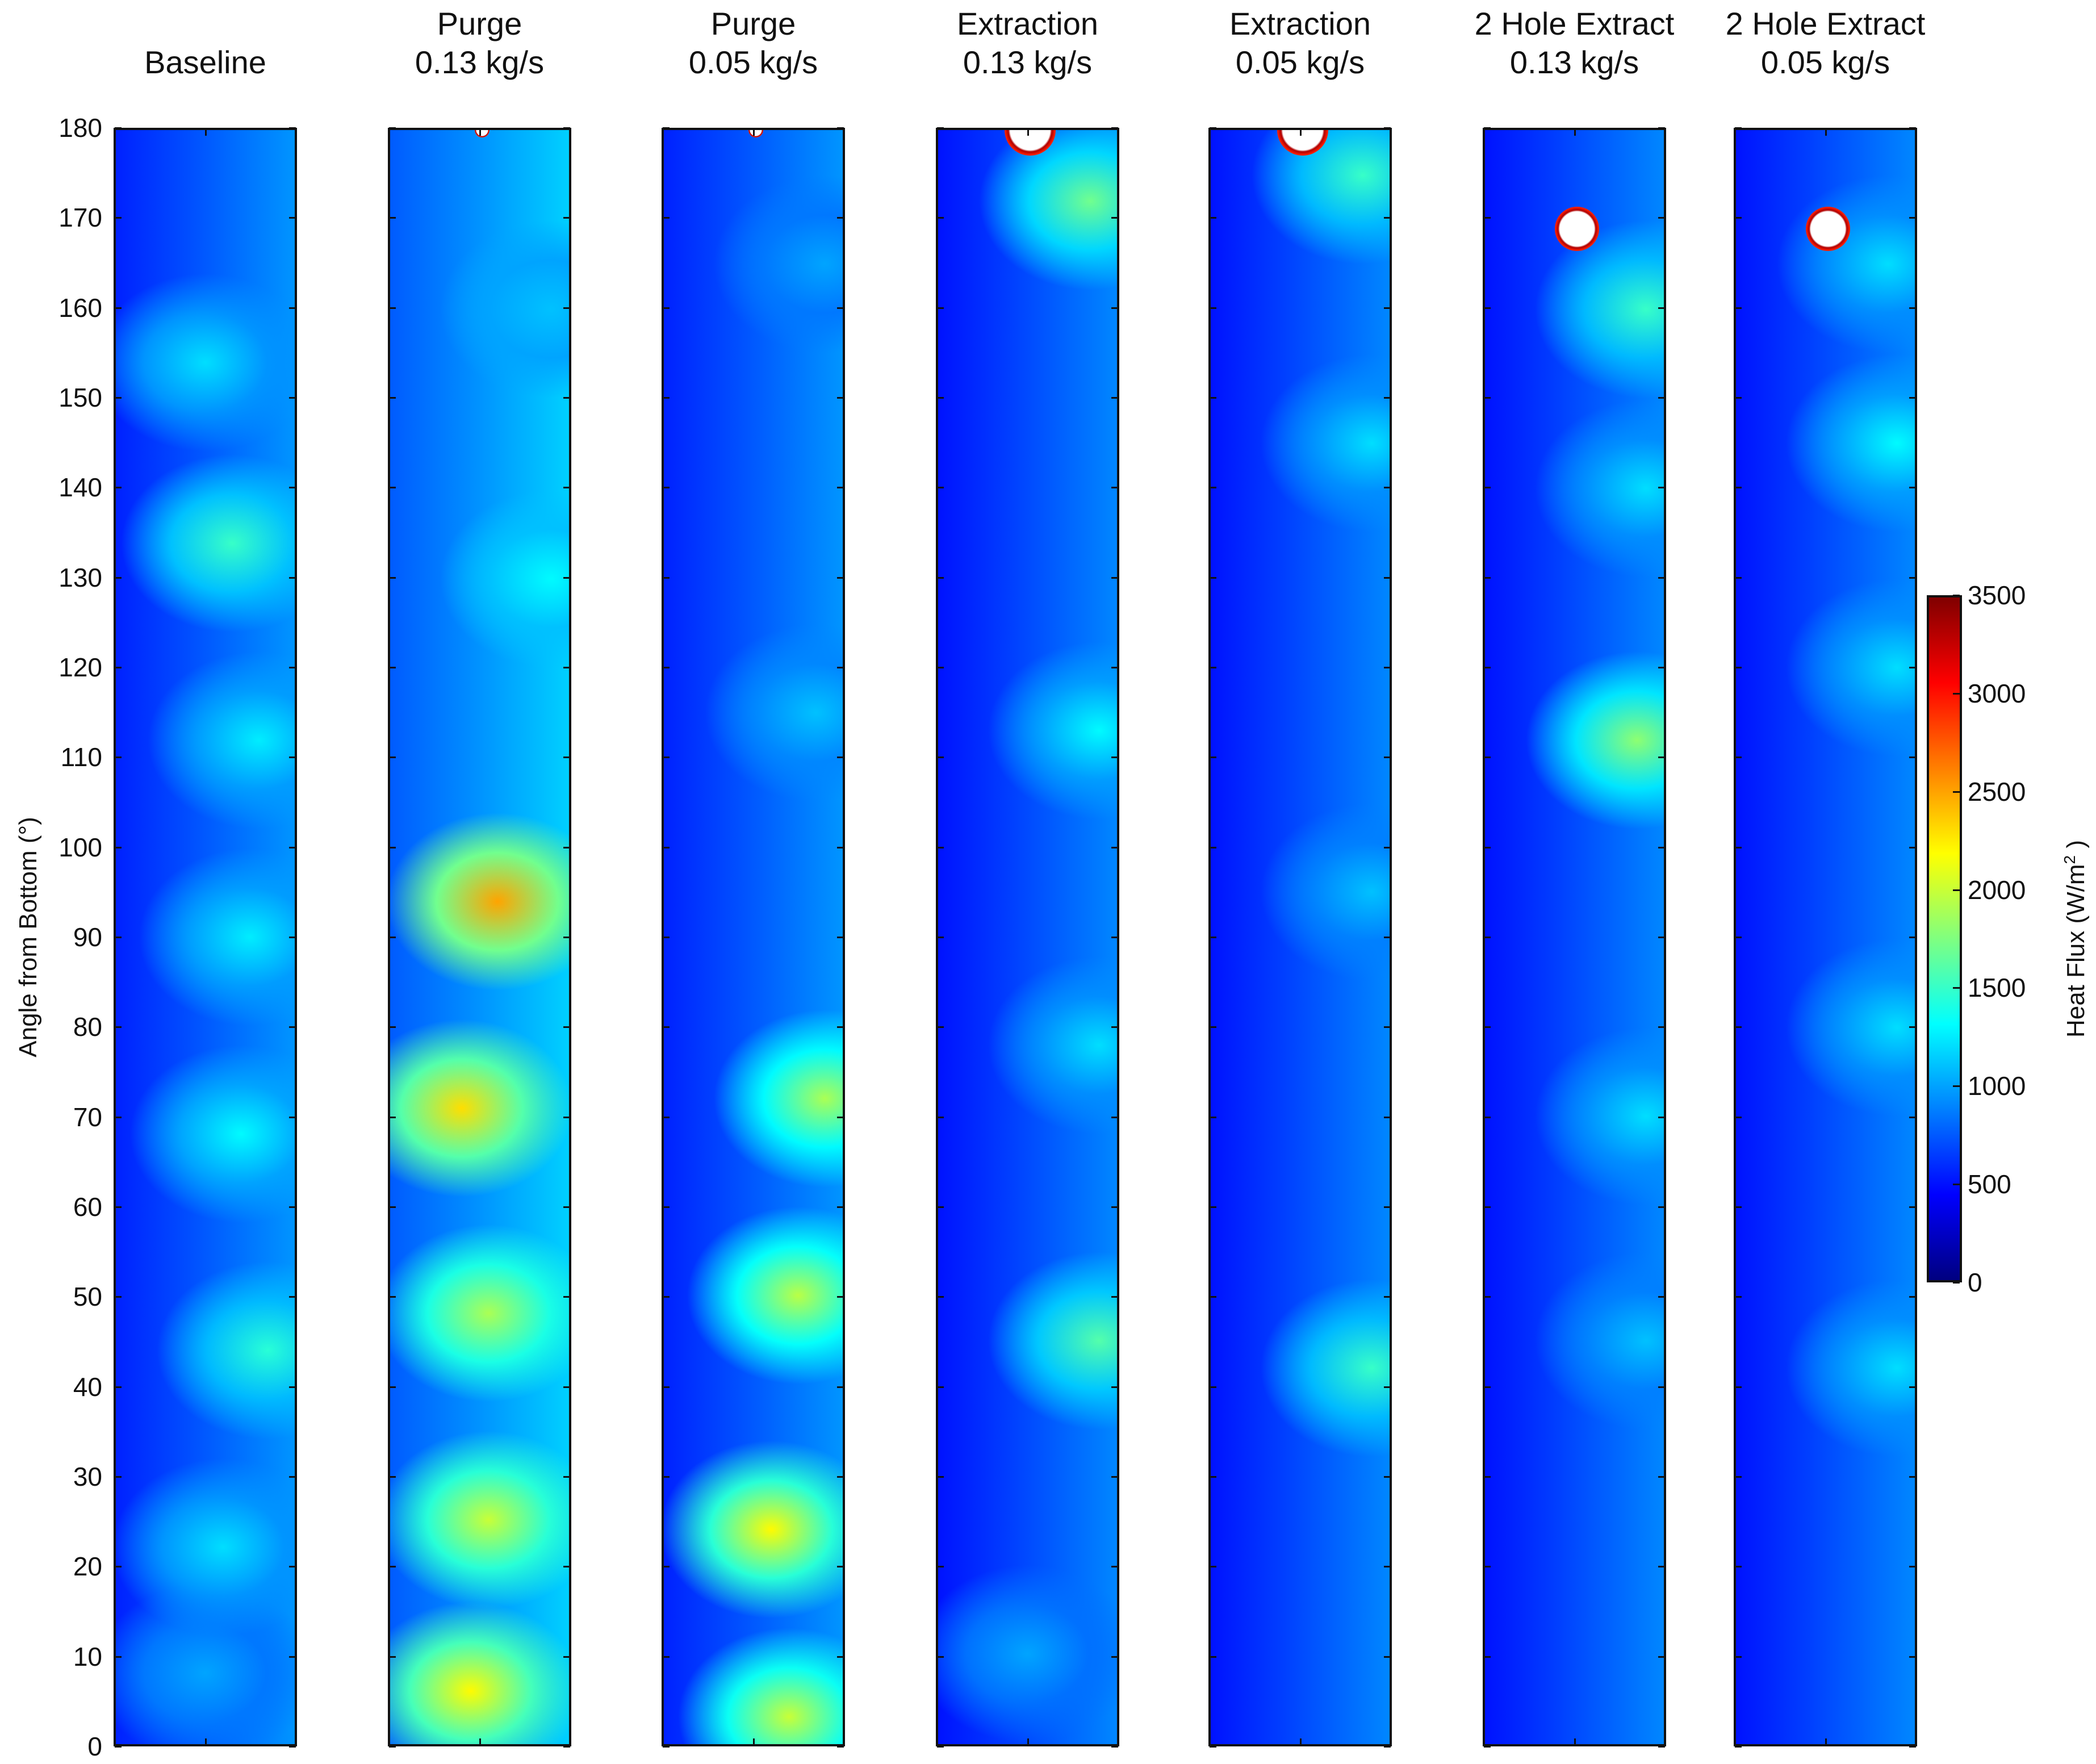 This screenshot has width=2096, height=1764. Describe the element at coordinates (80, 397) in the screenshot. I see `y-tick-label: 150` at that location.